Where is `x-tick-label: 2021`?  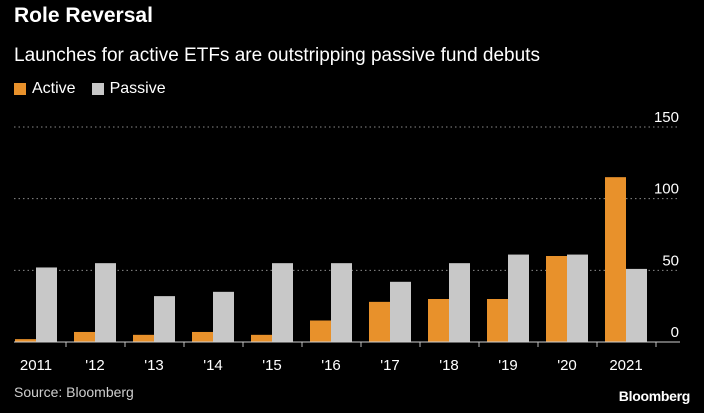 x-tick-label: 2021 is located at coordinates (625, 365).